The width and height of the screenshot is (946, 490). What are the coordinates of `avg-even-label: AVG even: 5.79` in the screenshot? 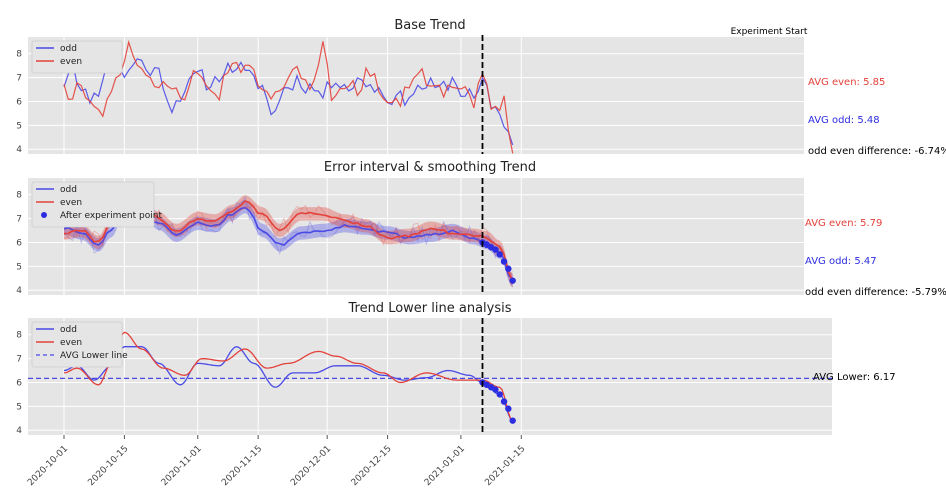 It's located at (843, 223).